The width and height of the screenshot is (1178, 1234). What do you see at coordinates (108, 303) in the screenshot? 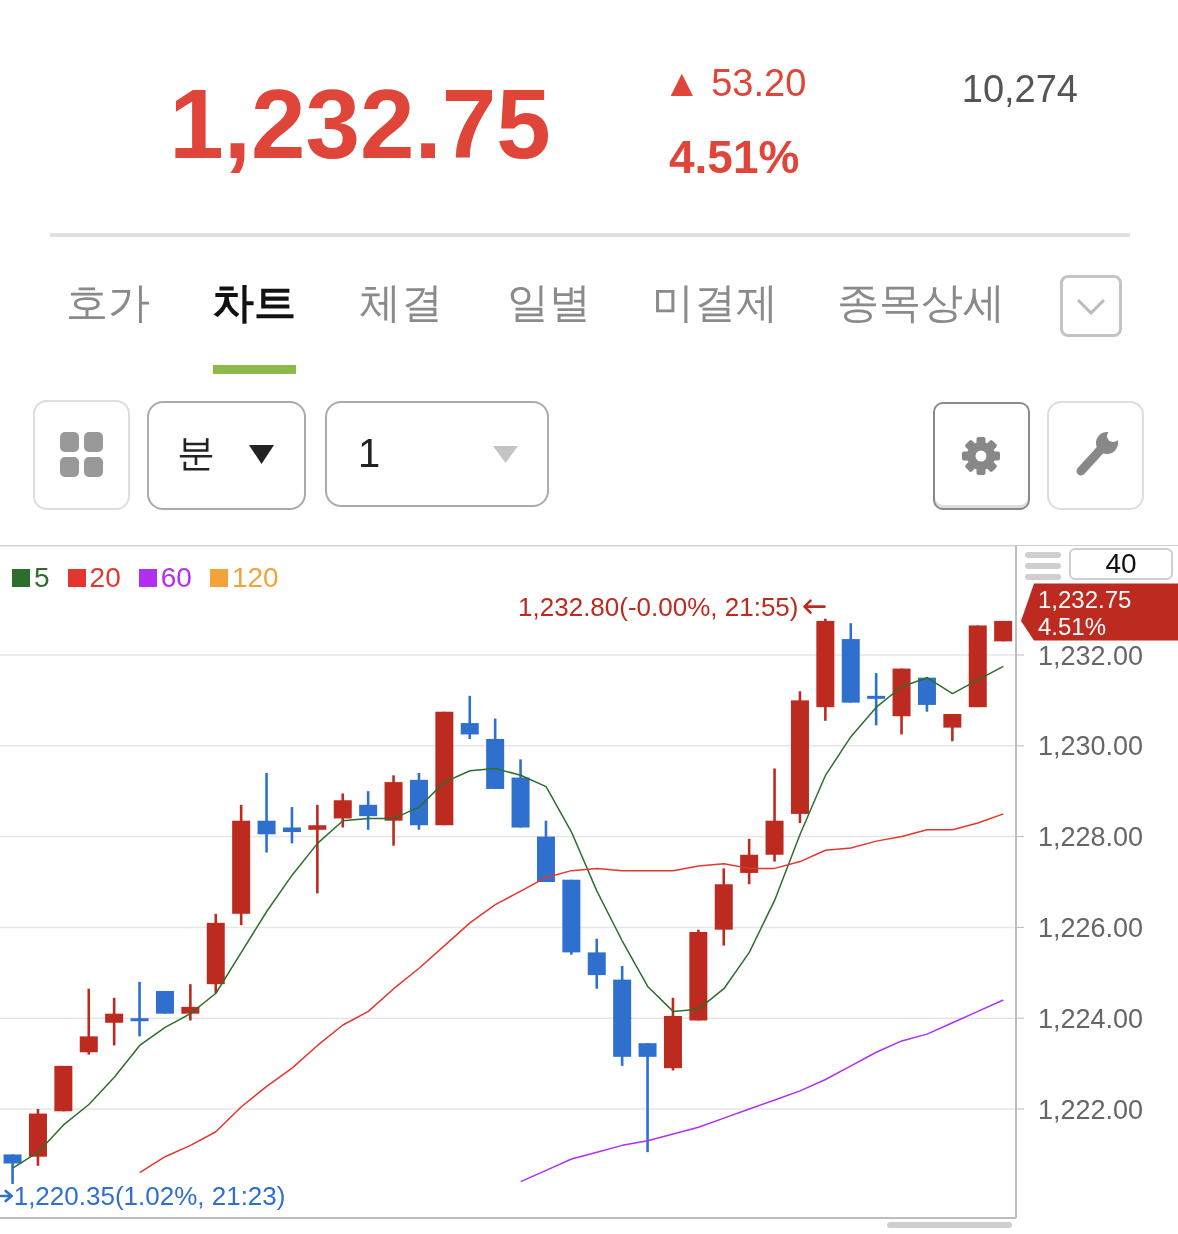
I see `text: 호가` at bounding box center [108, 303].